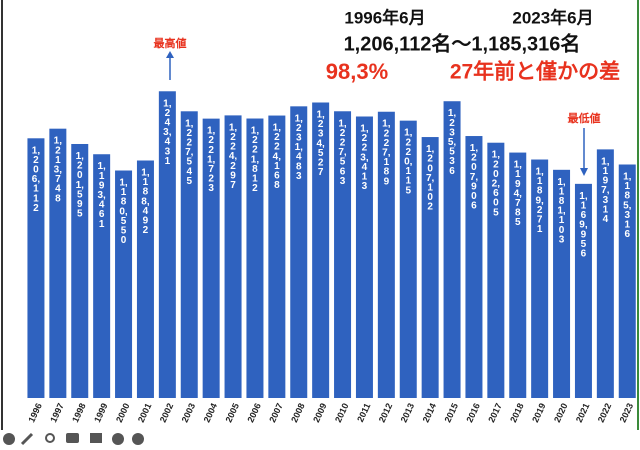 The width and height of the screenshot is (640, 450). I want to click on value-label: 1, 2 2 7, 1 8 9, so click(386, 152).